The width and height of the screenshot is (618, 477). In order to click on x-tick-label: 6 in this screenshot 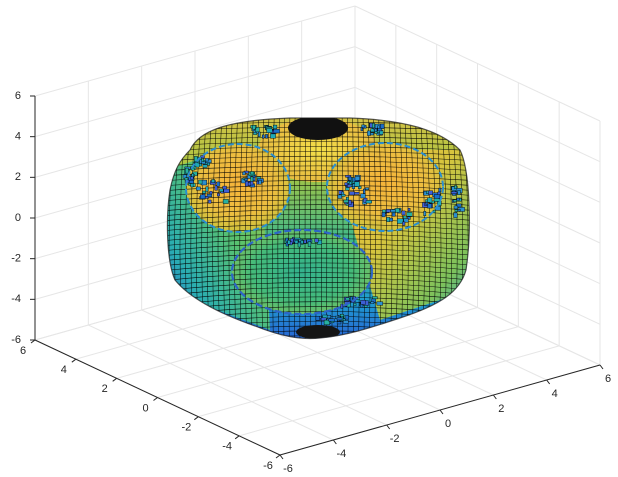, I will do `click(608, 379)`.